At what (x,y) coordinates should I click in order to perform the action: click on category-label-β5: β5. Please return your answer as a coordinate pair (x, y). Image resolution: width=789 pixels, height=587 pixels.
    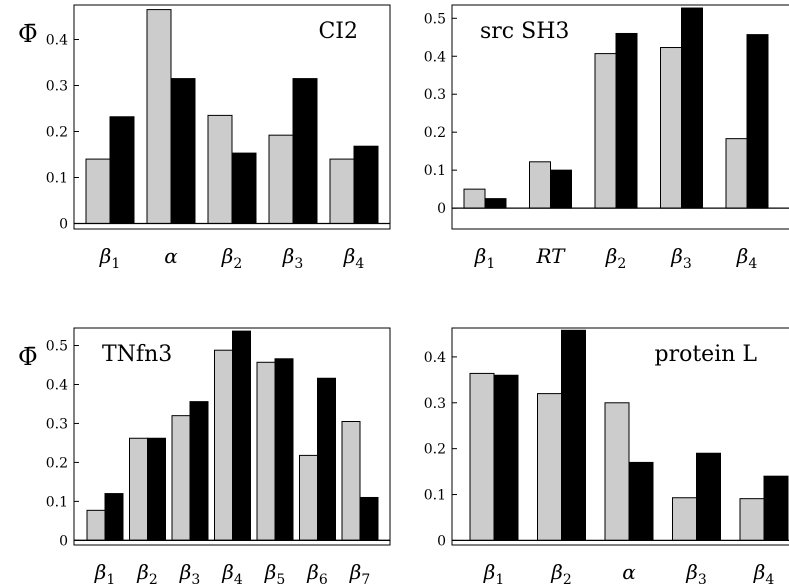
    Looking at the image, I should click on (274, 573).